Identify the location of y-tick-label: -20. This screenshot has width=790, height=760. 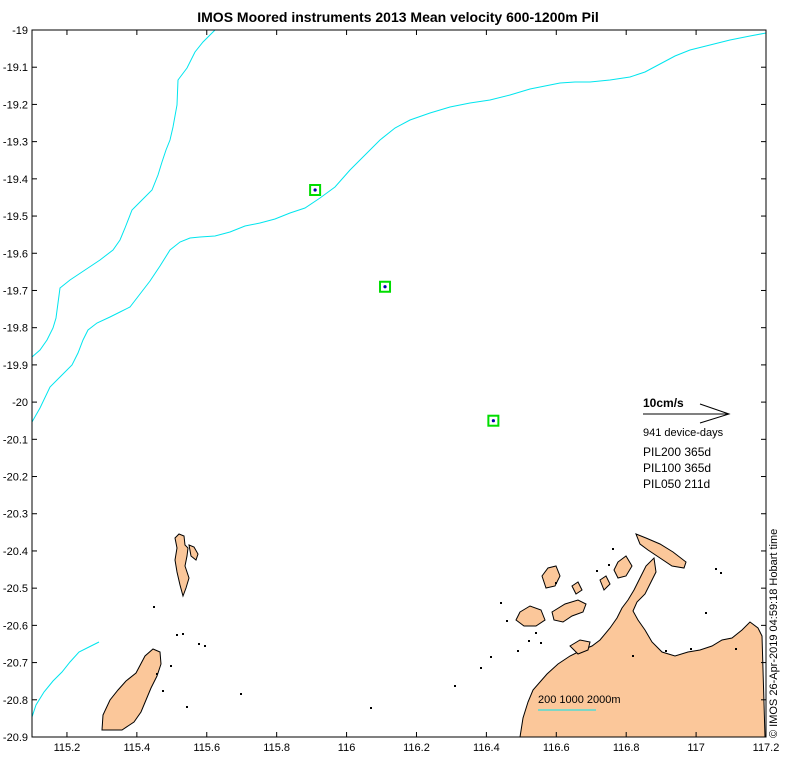
(20, 403).